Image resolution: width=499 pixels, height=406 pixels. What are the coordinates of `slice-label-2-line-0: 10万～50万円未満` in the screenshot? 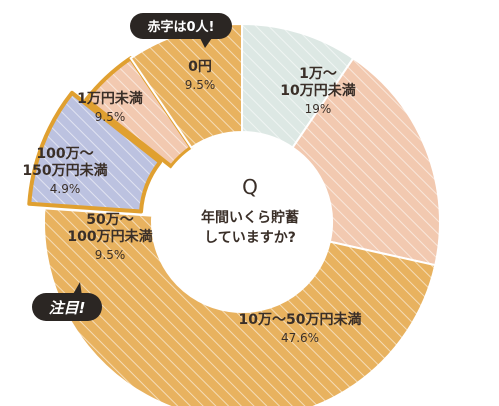 It's located at (300, 319).